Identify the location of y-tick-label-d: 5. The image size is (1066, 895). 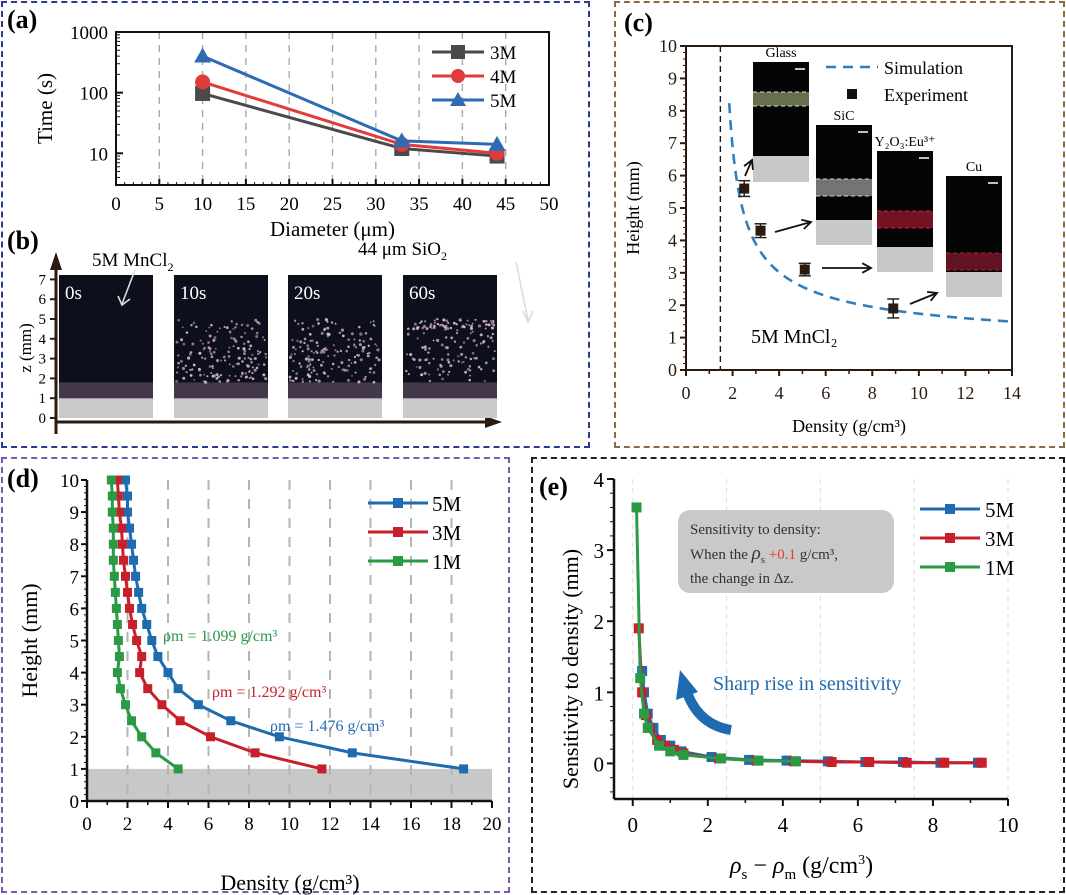
(75, 642).